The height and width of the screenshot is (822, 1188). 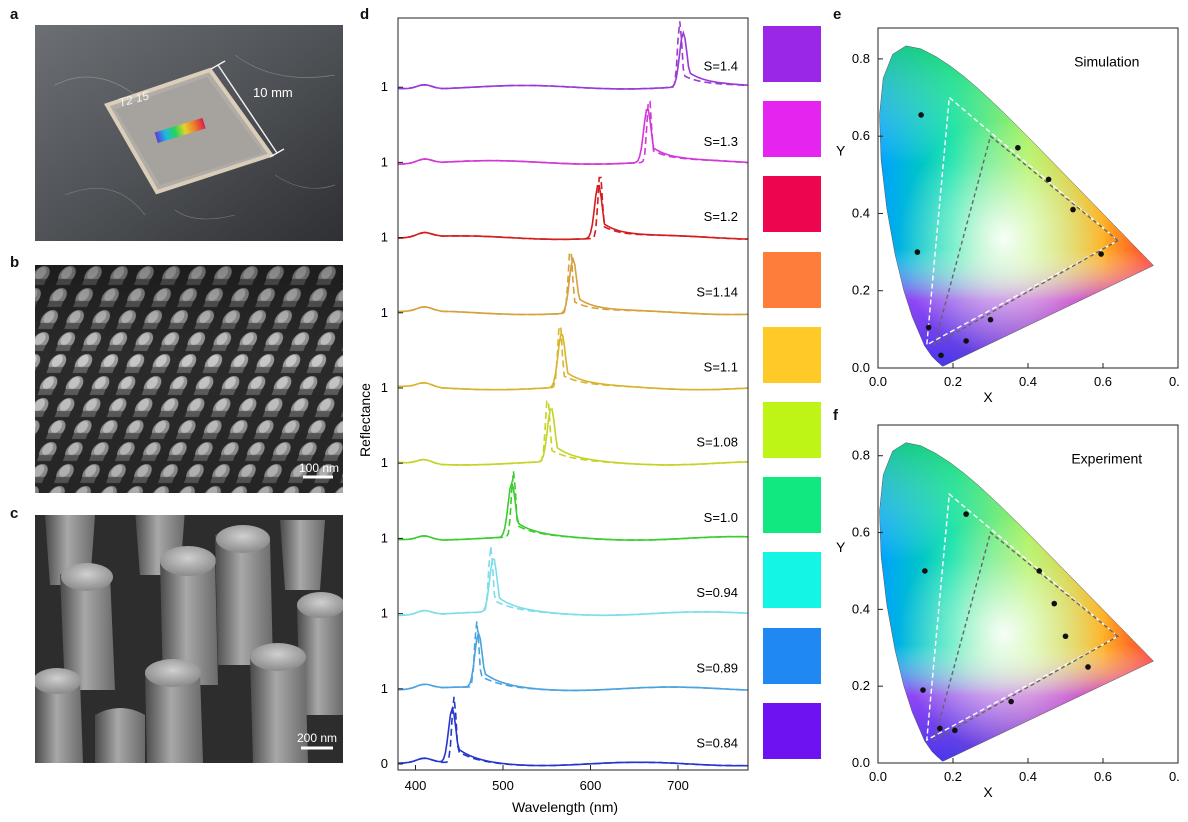 What do you see at coordinates (273, 92) in the screenshot?
I see `scale-label-10mm: 10 mm` at bounding box center [273, 92].